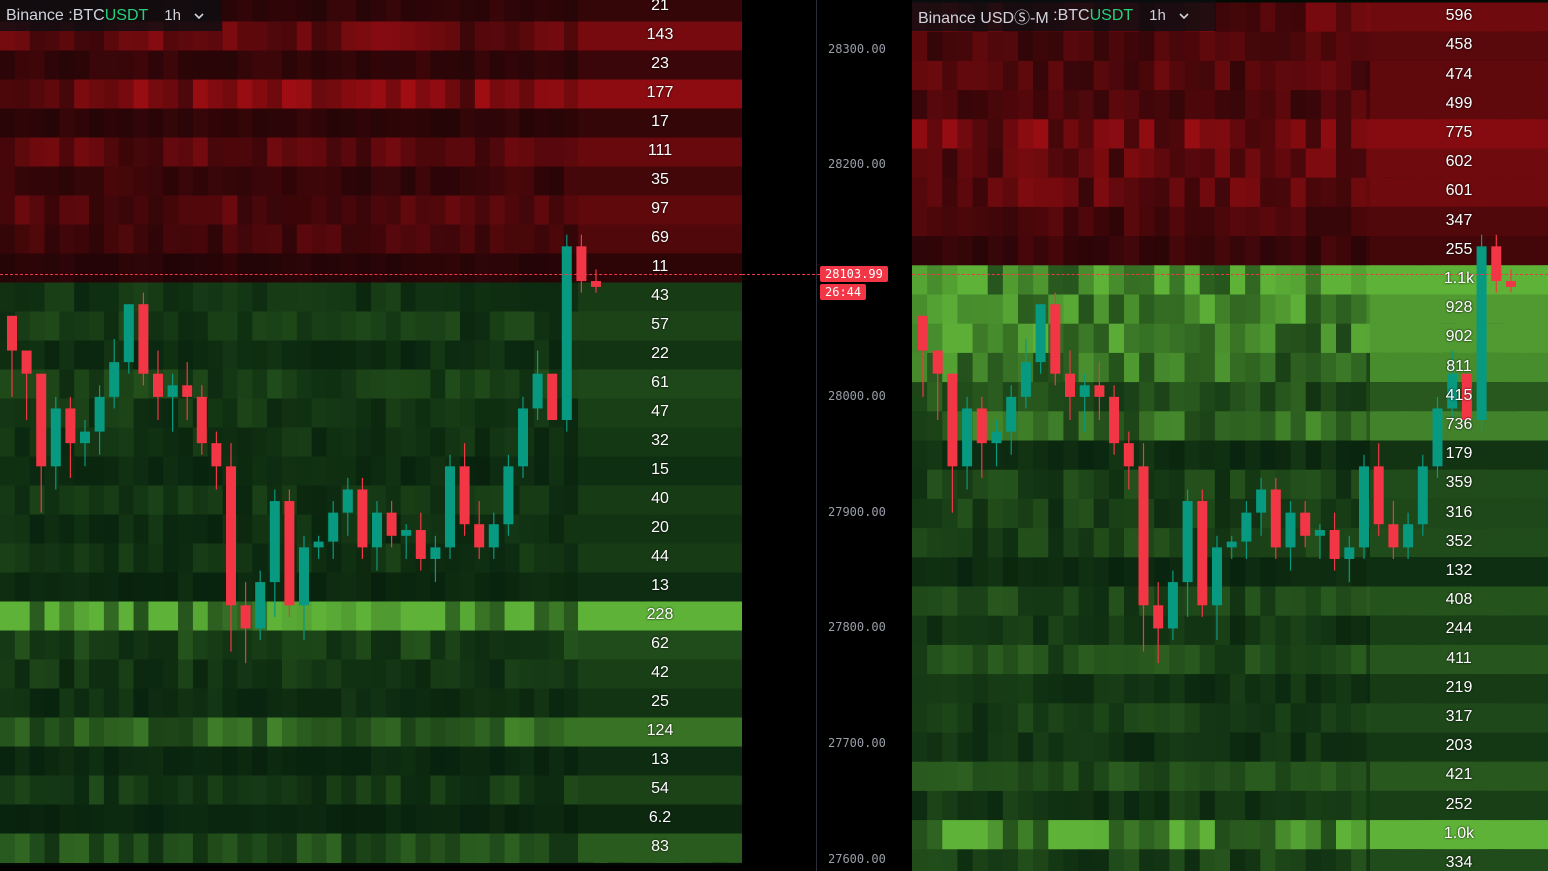  Describe the element at coordinates (1459, 132) in the screenshot. I see `orderbook-level-label: 775` at that location.